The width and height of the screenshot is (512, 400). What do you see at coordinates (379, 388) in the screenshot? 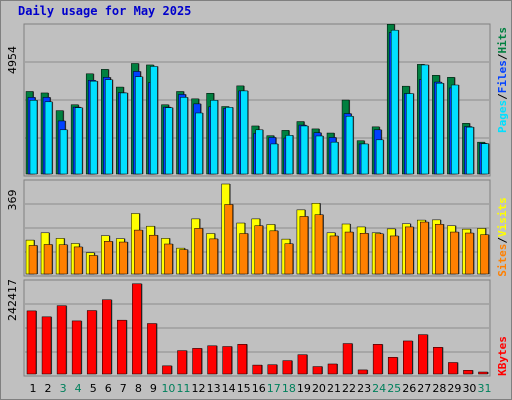
I see `x-tick-label: 24` at bounding box center [379, 388].